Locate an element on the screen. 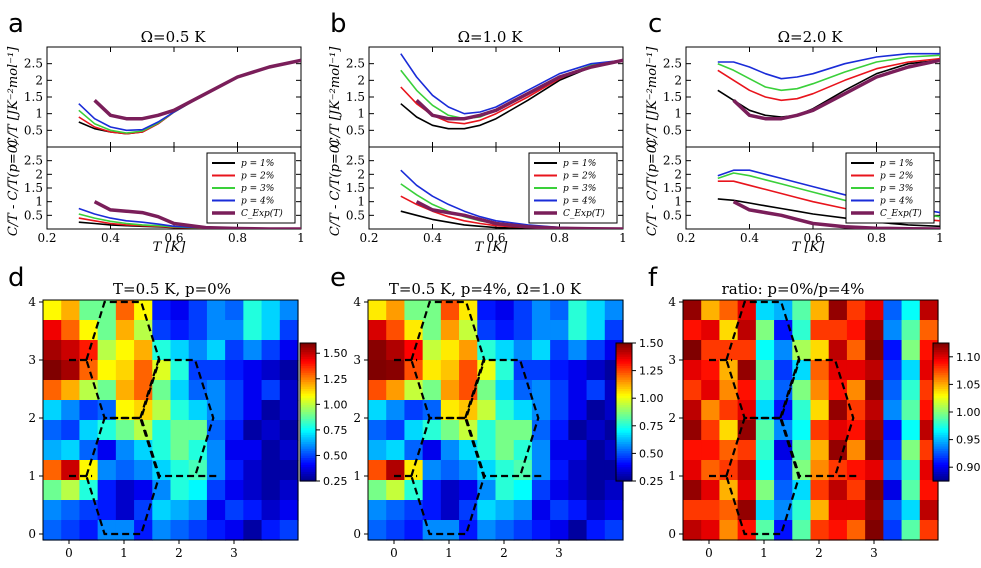  x-tick-label: 1 is located at coordinates (124, 553).